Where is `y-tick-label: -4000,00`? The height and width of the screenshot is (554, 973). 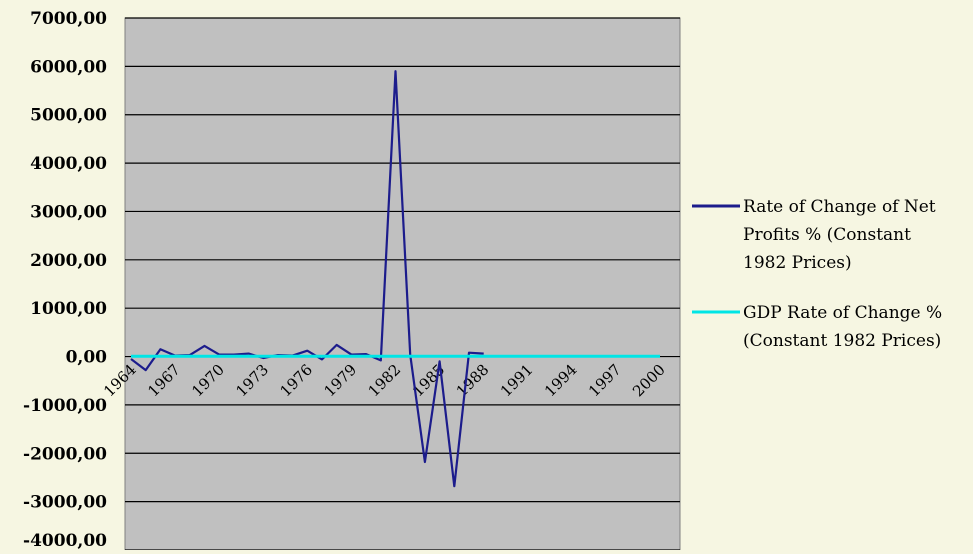
y-tick-label: -4000,00 is located at coordinates (65, 540).